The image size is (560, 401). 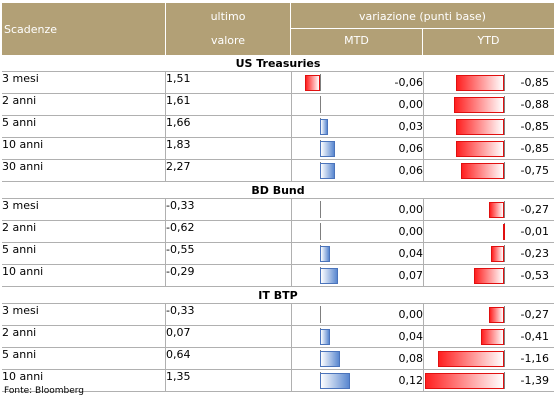 I want to click on ytd-value: -0,23, so click(x=534, y=253).